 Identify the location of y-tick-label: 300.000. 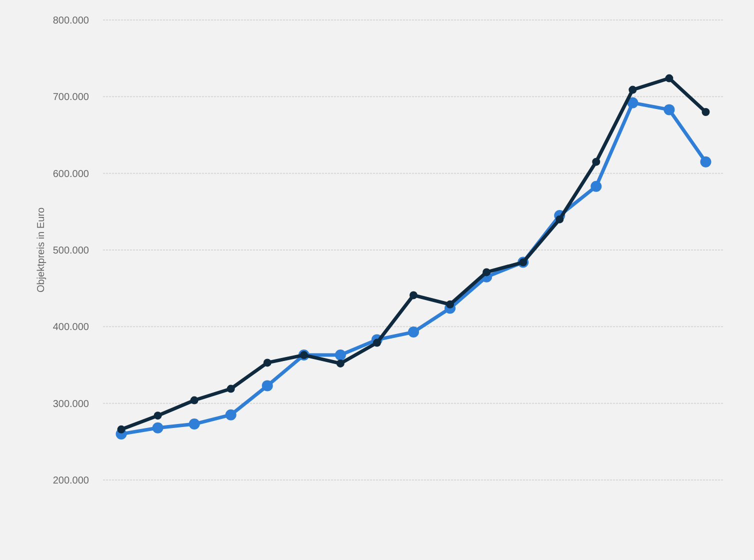
(71, 404).